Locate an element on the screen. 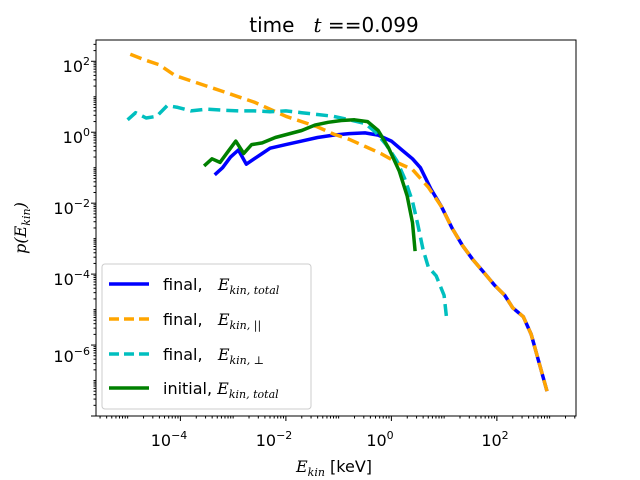  legend-label: initial, Ekin, total is located at coordinates (221, 390).